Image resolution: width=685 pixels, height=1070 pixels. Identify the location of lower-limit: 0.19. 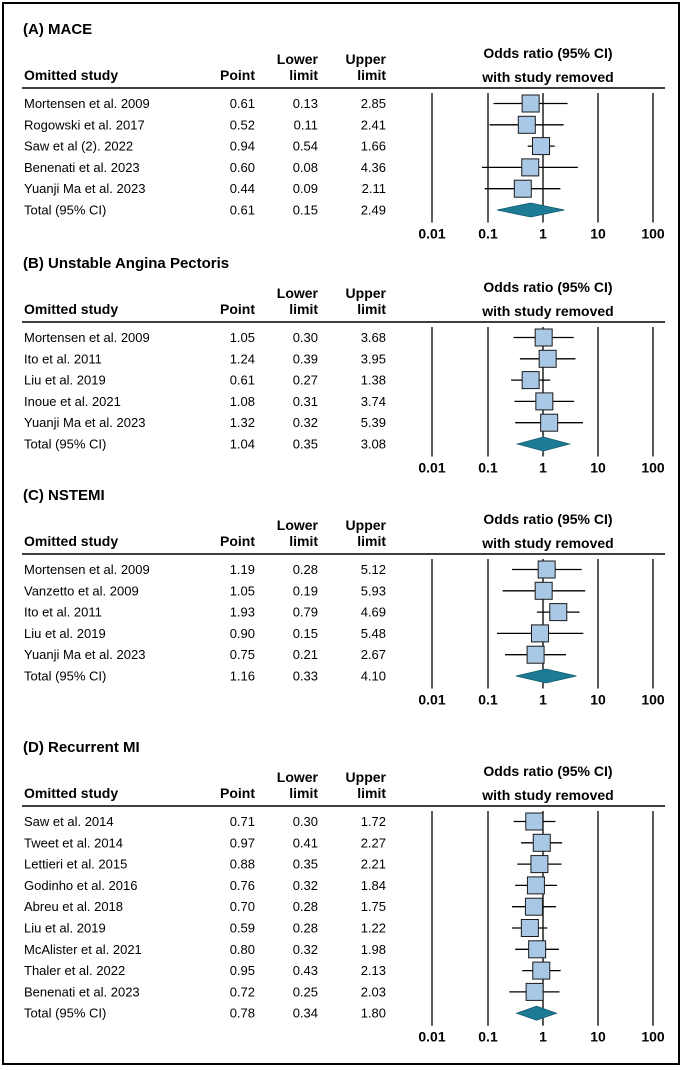
(305, 590).